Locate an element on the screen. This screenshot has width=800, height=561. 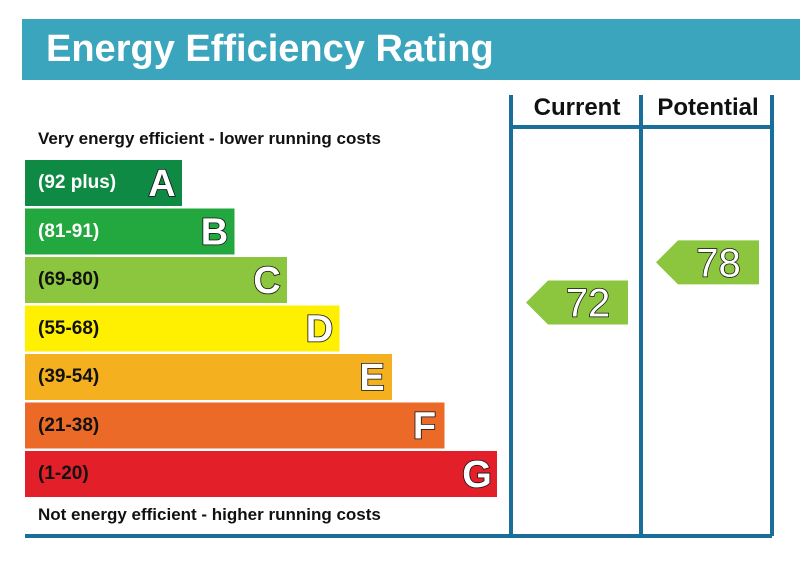
band-bar-b is located at coordinates (130, 231).